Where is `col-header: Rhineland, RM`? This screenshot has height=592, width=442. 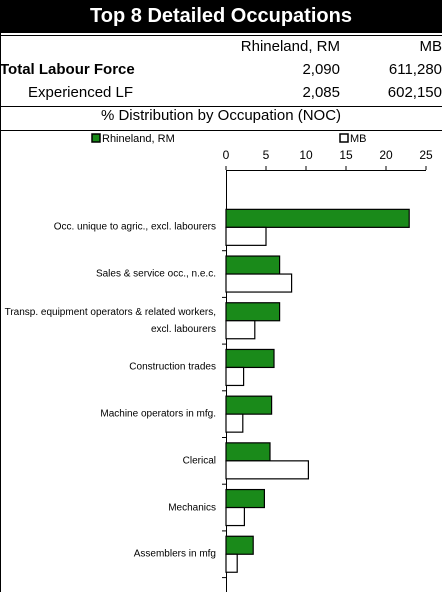 col-header: Rhineland, RM is located at coordinates (290, 46).